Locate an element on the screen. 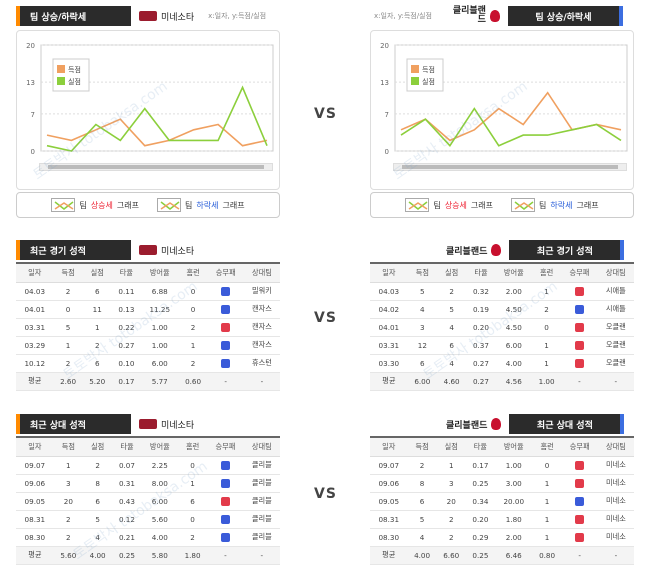 This screenshot has width=650, height=588. table-cell: 6.46 is located at coordinates (514, 555).